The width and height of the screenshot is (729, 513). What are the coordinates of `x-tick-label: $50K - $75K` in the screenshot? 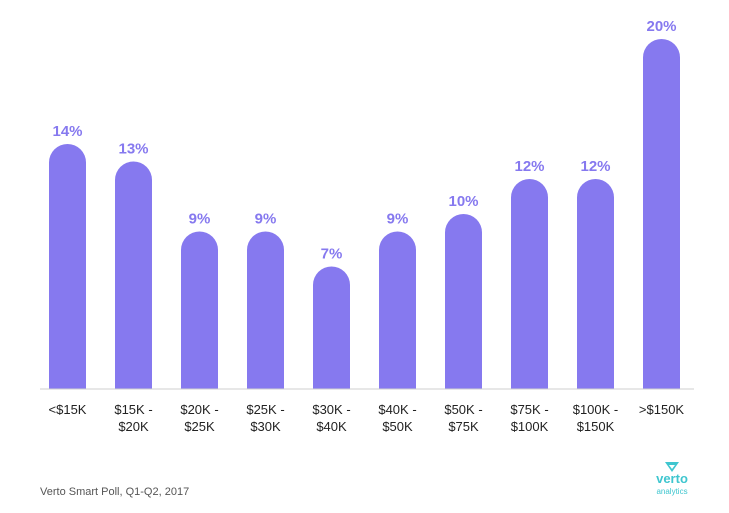 It's located at (463, 418).